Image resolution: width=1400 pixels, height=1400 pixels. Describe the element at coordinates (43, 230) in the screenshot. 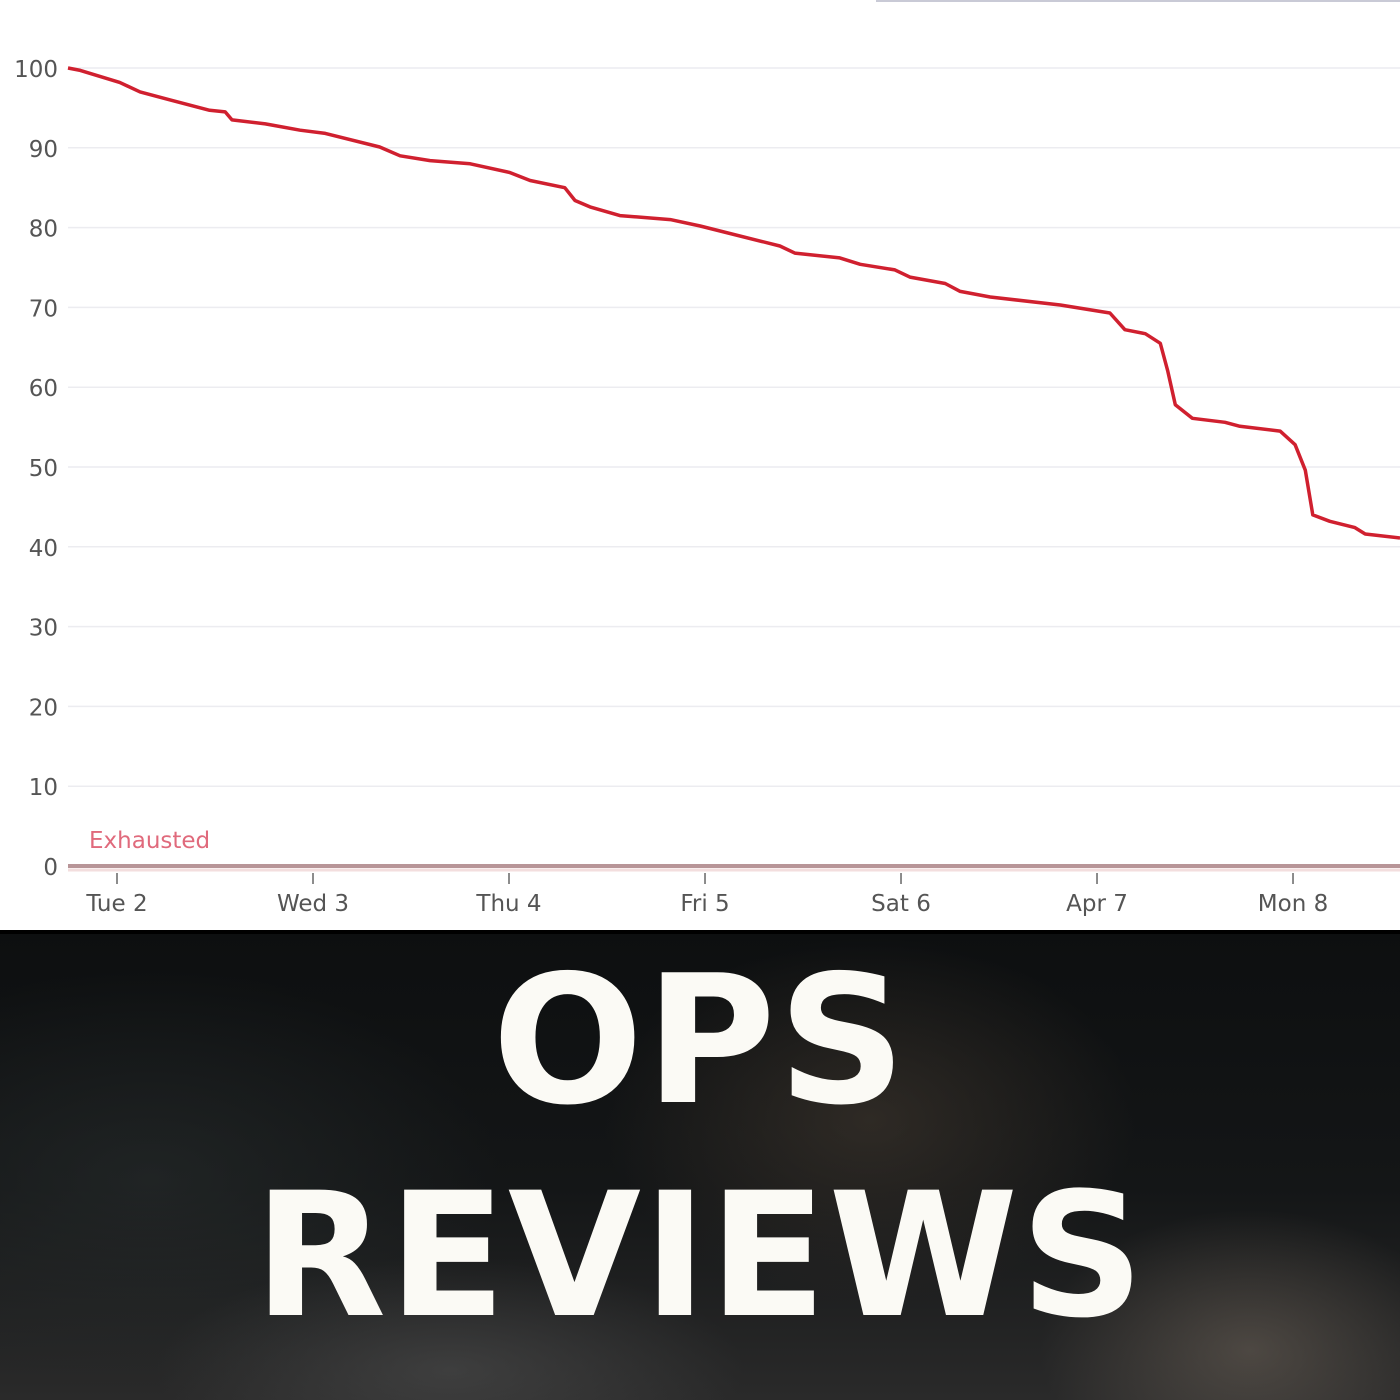

I see `y-tick-label: 80` at that location.